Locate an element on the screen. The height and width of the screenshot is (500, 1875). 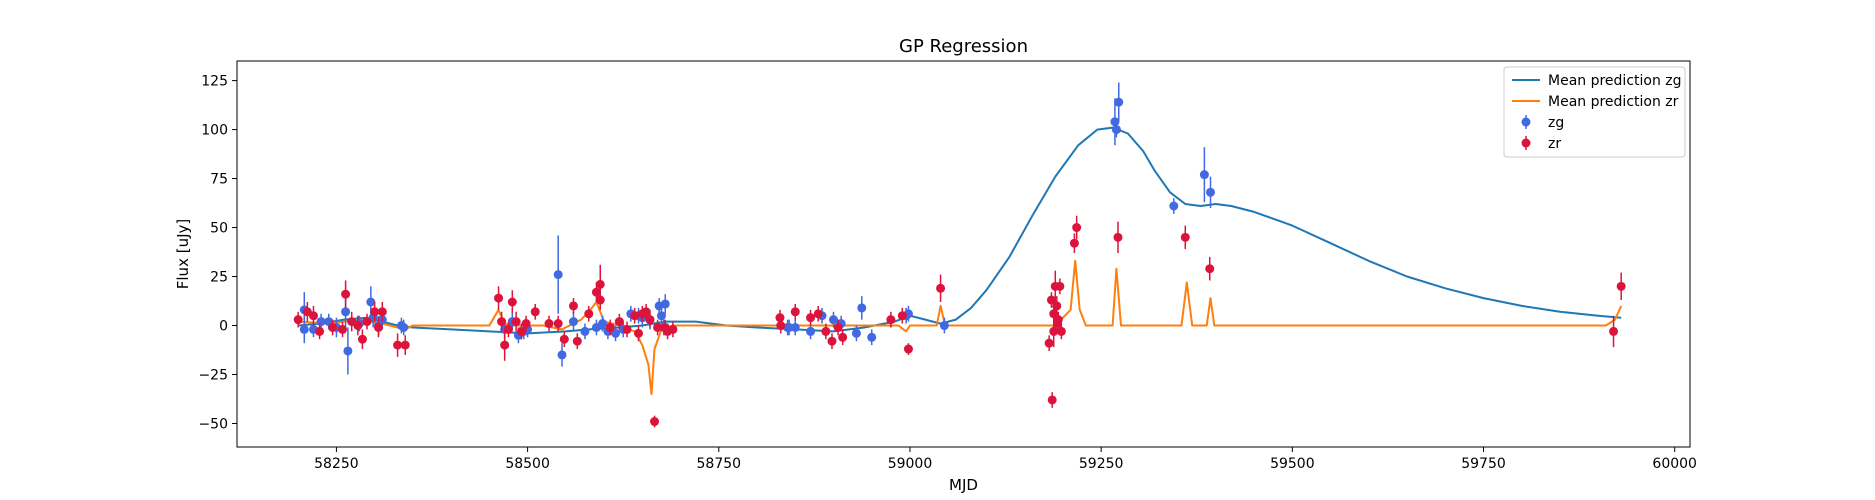
legend-marker-swatch is located at coordinates (1526, 122).